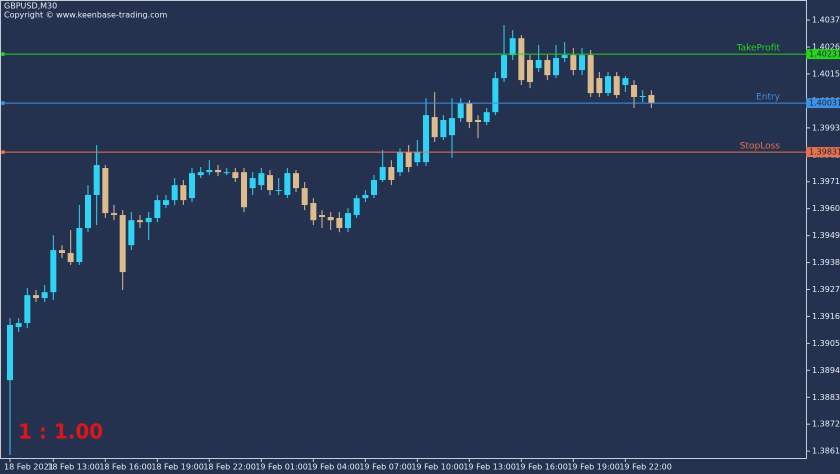 This screenshot has width=840, height=474. What do you see at coordinates (758, 49) in the screenshot?
I see `level-name: TakeProfit` at bounding box center [758, 49].